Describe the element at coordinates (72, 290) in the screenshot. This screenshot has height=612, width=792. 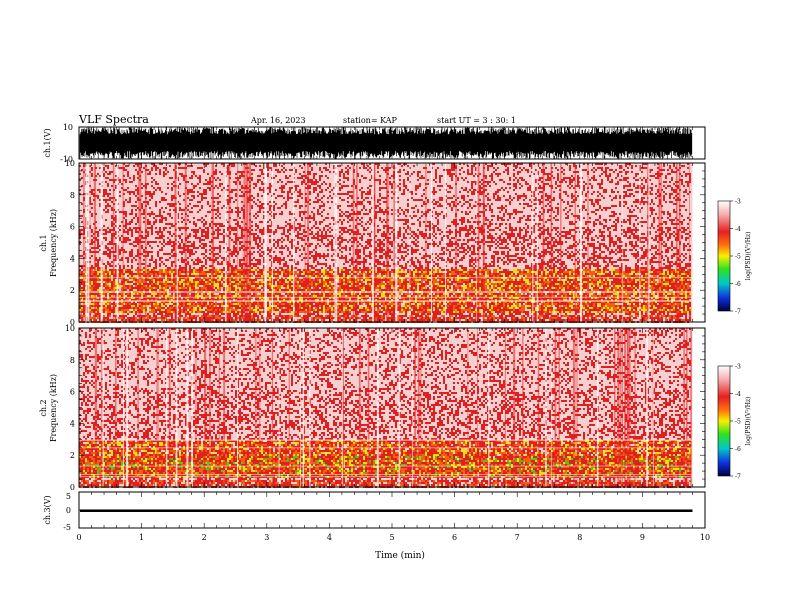
I see `frequency-tick-label: 2` at that location.